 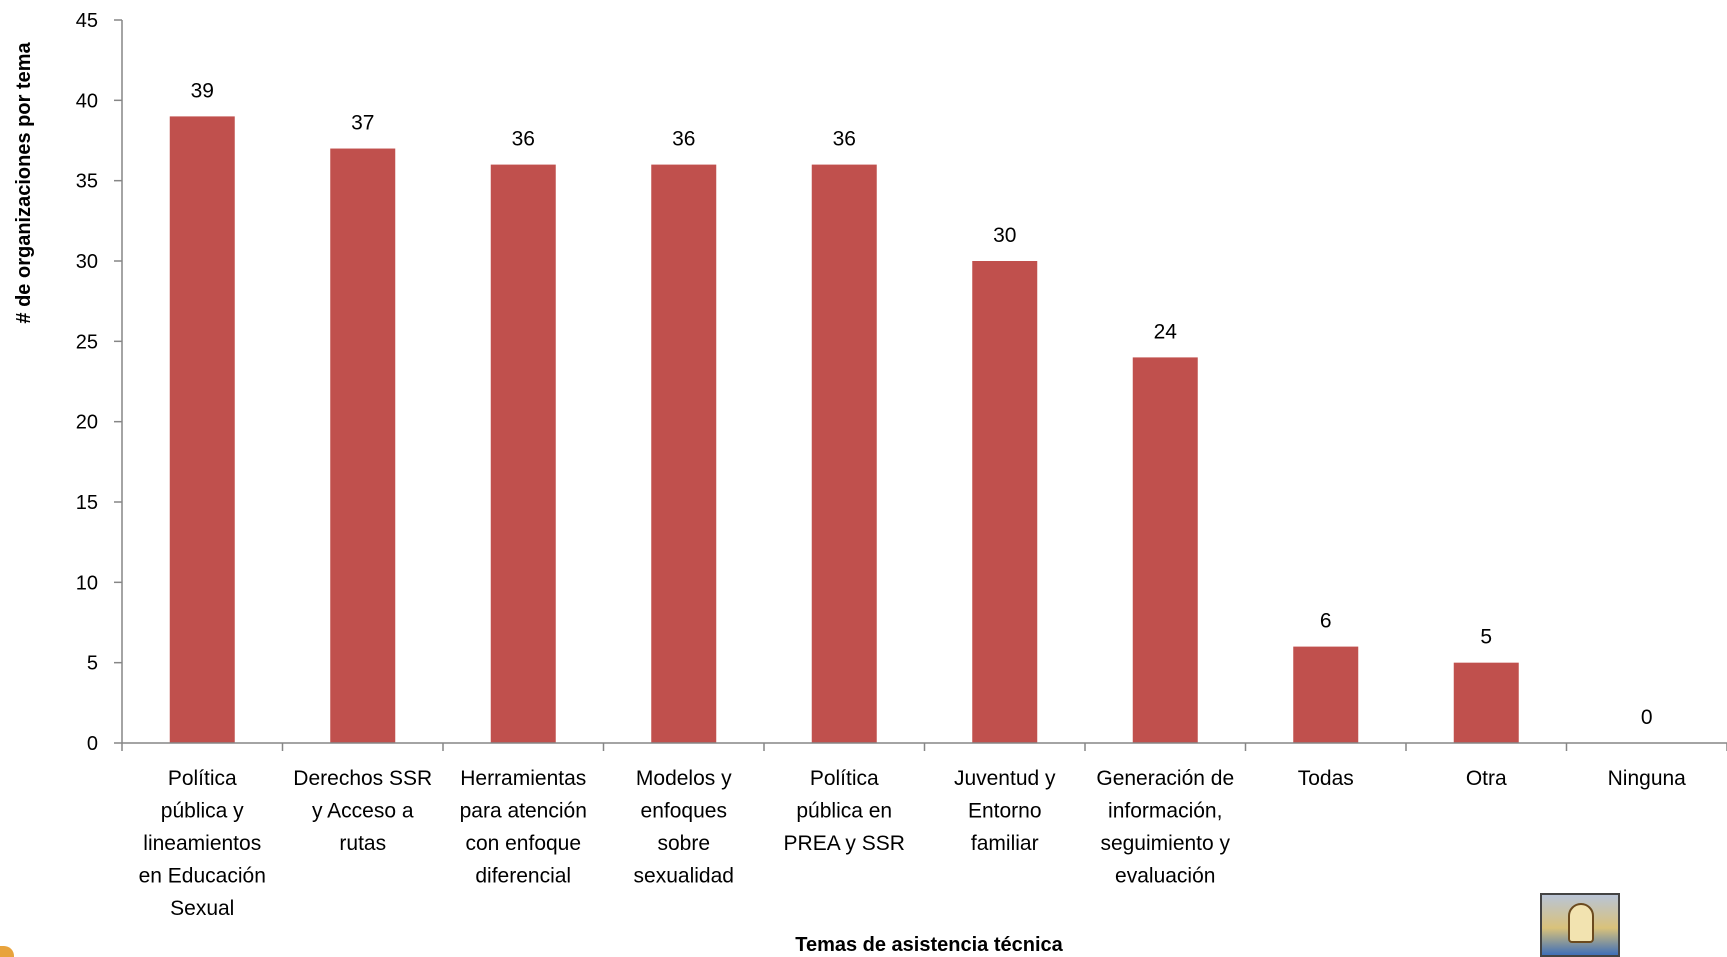 What do you see at coordinates (87, 583) in the screenshot?
I see `y-tick-label: 10` at bounding box center [87, 583].